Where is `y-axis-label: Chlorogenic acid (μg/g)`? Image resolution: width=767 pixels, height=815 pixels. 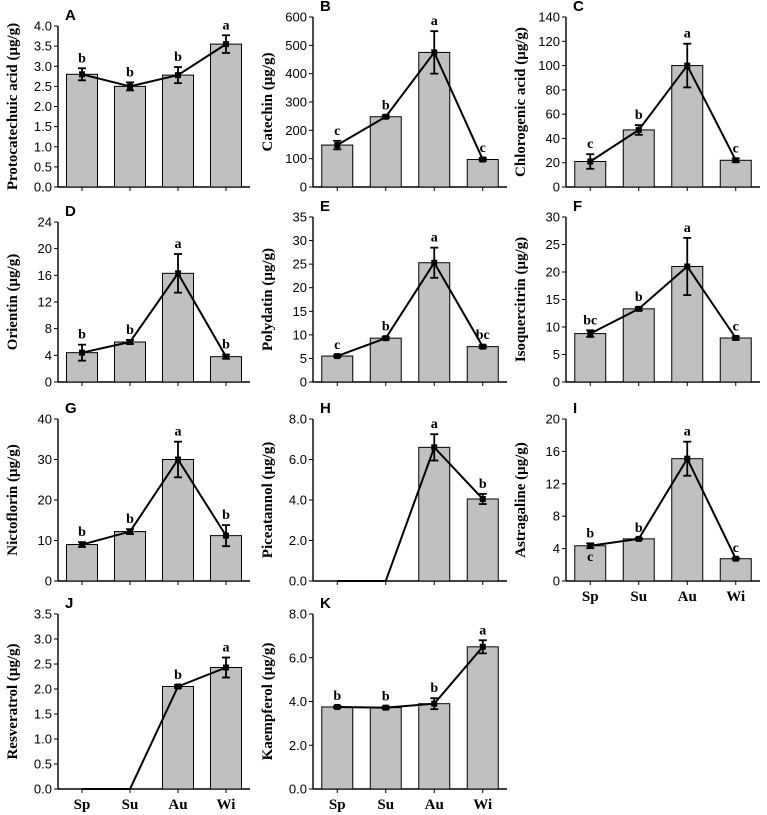
y-axis-label: Chlorogenic acid (μg/g) is located at coordinates (521, 102).